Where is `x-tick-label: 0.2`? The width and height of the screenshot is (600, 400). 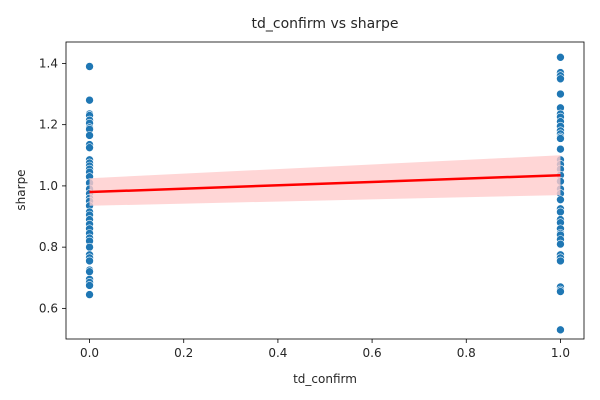
x-tick-label: 0.2 is located at coordinates (183, 353).